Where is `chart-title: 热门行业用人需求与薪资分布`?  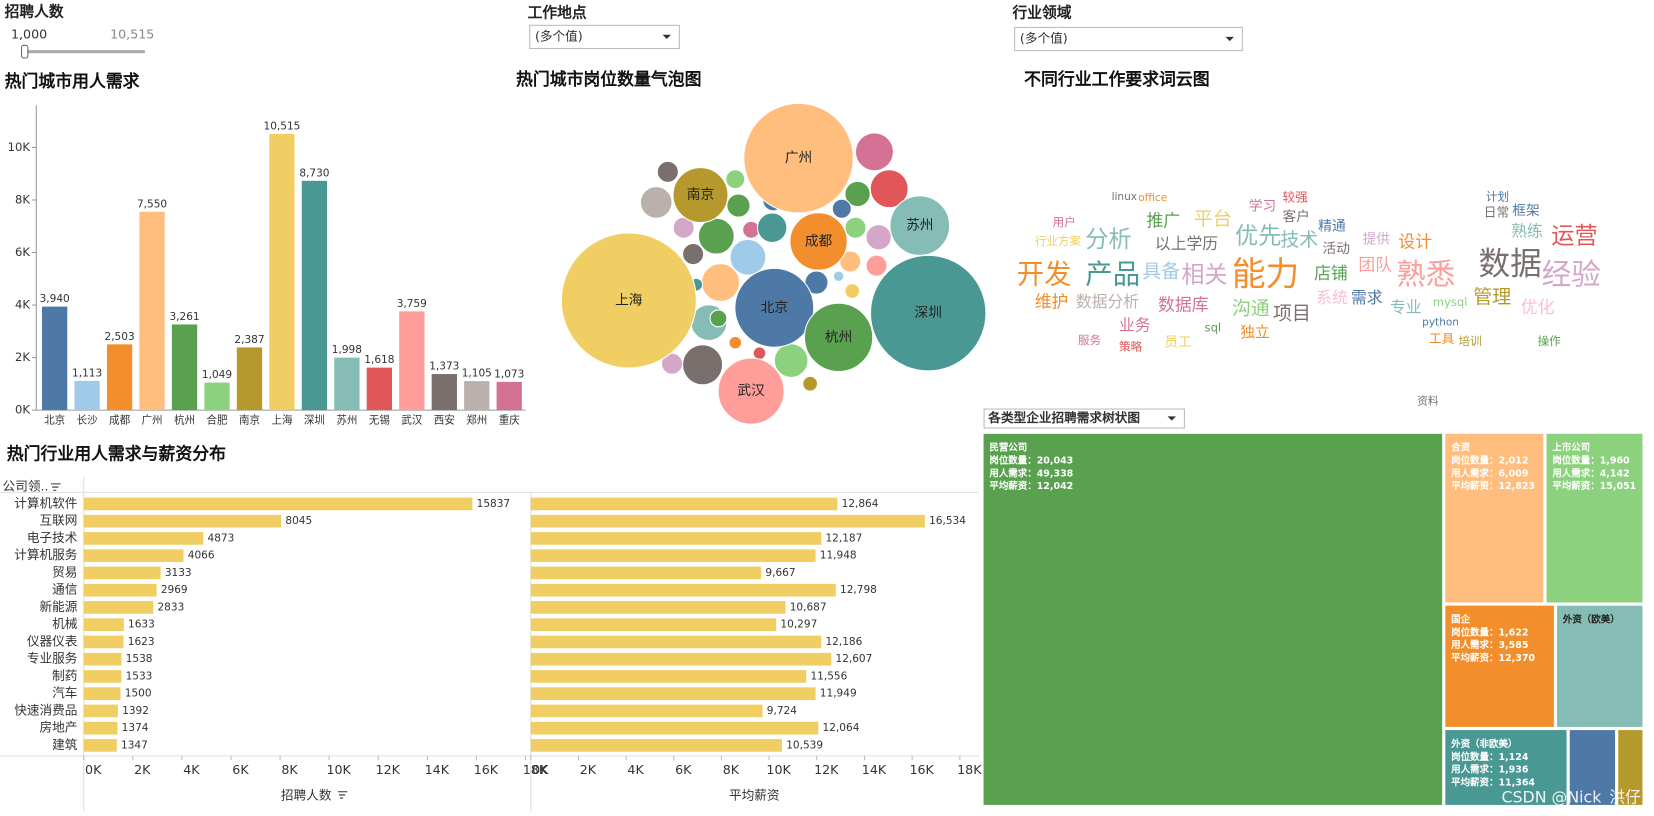 chart-title: 热门行业用人需求与薪资分布 is located at coordinates (116, 453).